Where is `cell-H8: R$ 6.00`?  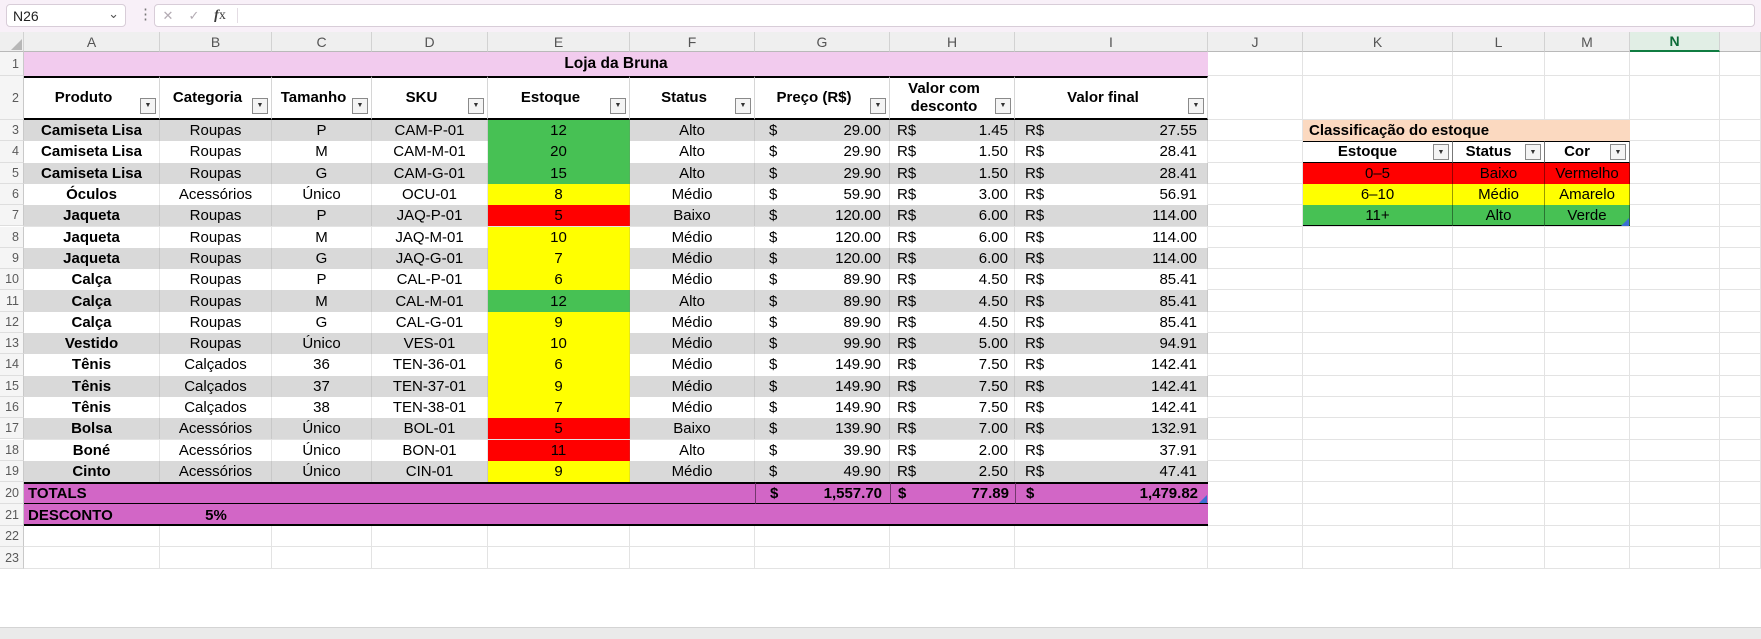
cell-H8: R$ 6.00 is located at coordinates (952, 237).